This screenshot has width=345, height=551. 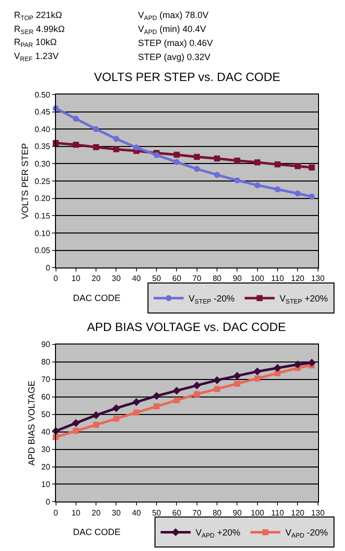 I want to click on text: R$_{PAR}$ 10kΩ, so click(x=35, y=43).